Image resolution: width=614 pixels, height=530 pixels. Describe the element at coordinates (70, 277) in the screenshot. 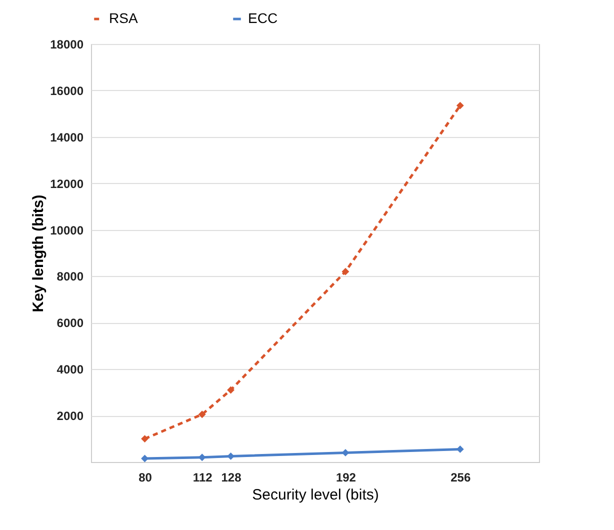

I see `y-tick-label: 8000` at that location.